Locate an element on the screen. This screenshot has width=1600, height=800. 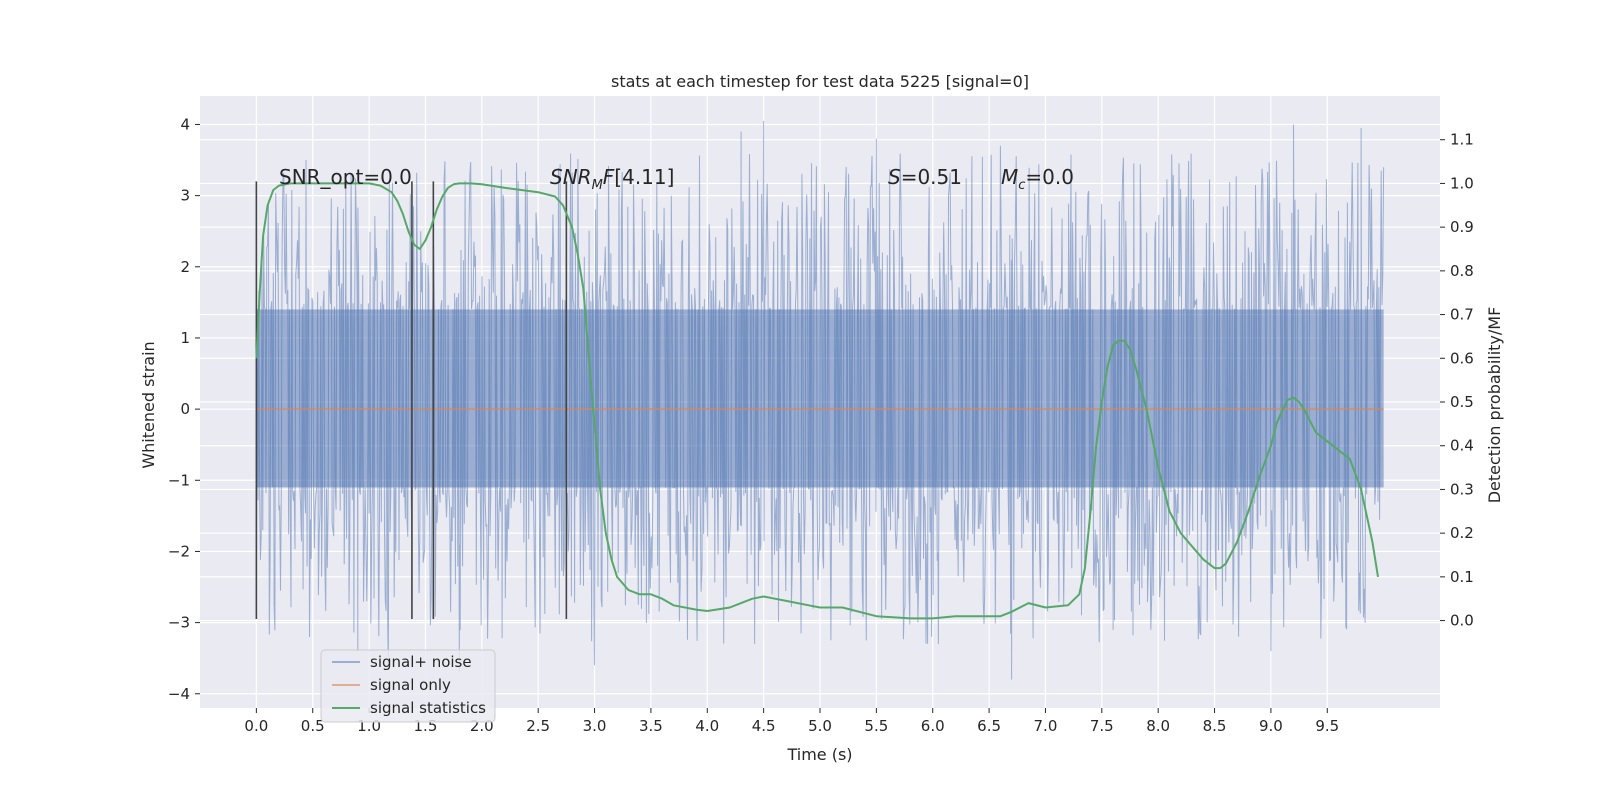
x-tick-label: 5.0 is located at coordinates (820, 726).